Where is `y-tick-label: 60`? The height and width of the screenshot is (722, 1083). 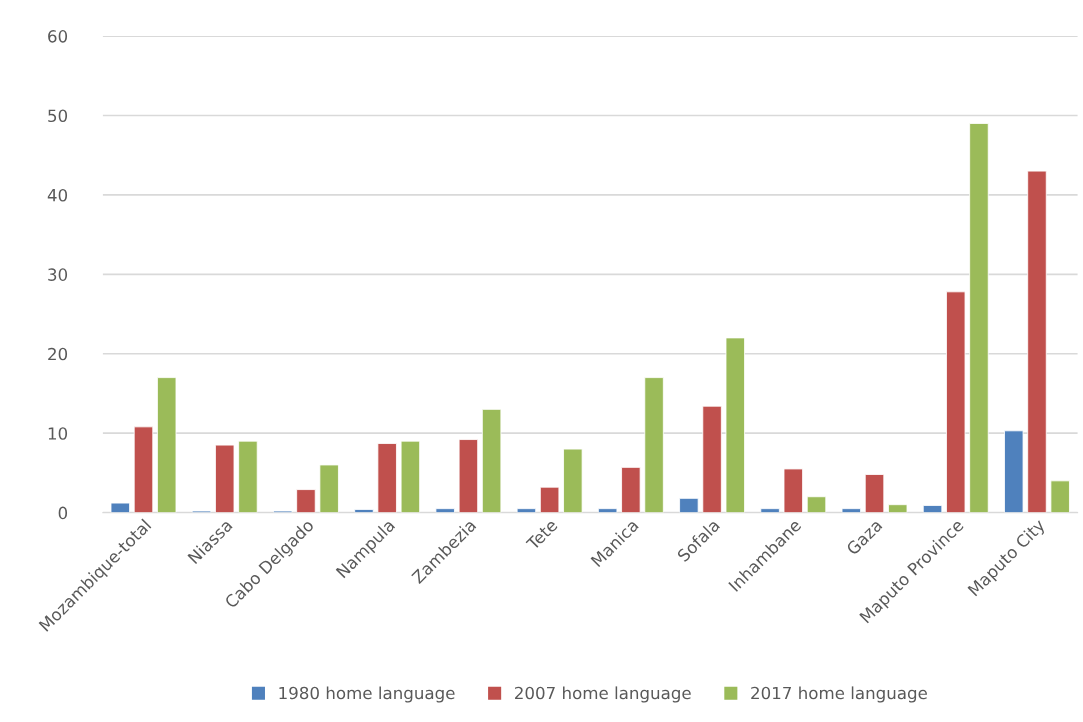
y-tick-label: 60 is located at coordinates (58, 36).